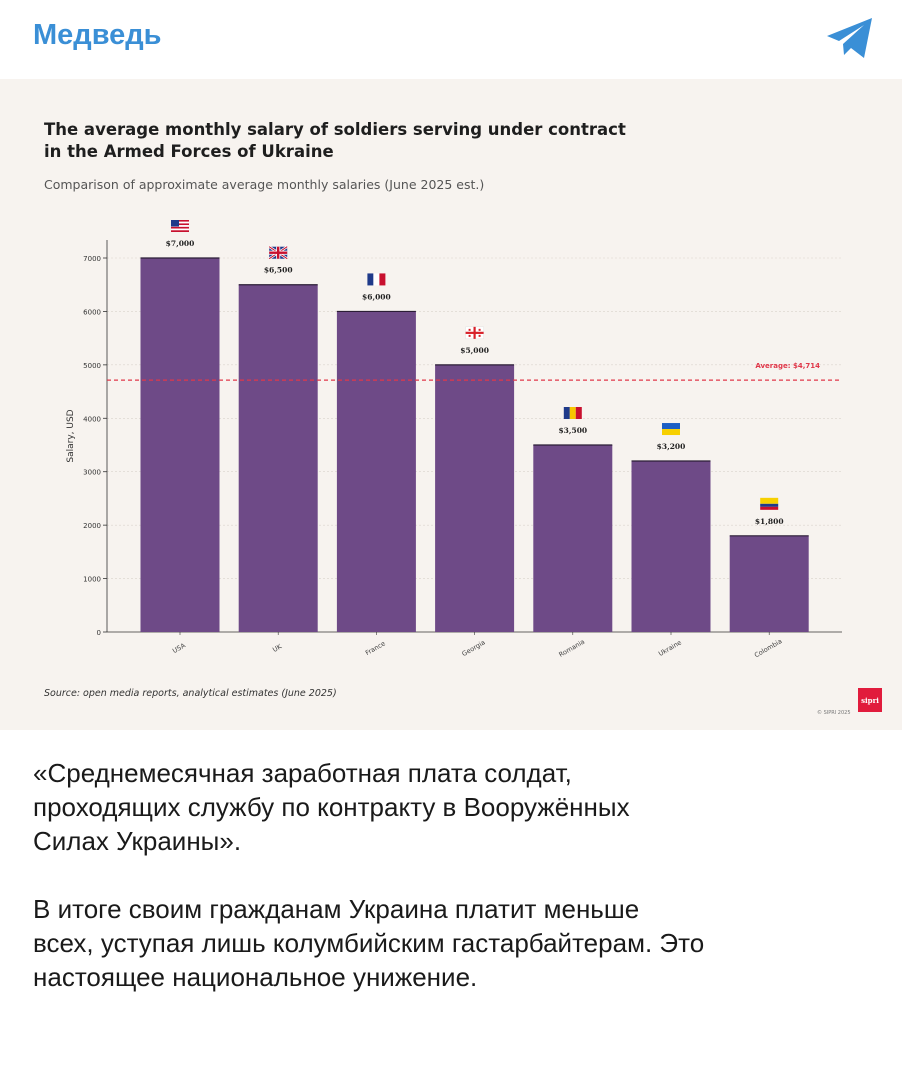 The width and height of the screenshot is (902, 1074). I want to click on bar-value-label: $3,500, so click(572, 430).